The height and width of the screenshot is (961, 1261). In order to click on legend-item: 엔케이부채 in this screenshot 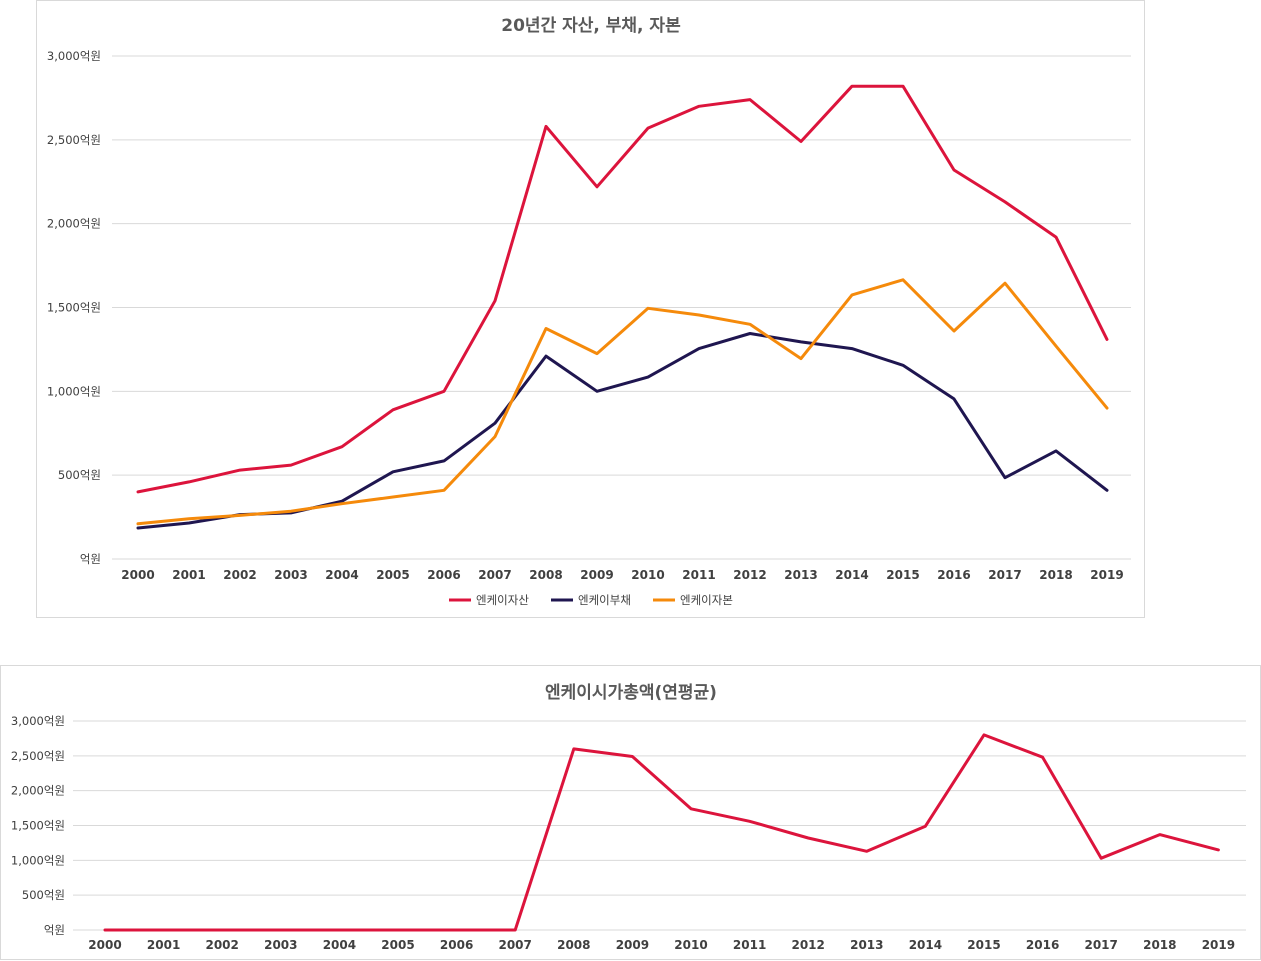, I will do `click(591, 600)`.